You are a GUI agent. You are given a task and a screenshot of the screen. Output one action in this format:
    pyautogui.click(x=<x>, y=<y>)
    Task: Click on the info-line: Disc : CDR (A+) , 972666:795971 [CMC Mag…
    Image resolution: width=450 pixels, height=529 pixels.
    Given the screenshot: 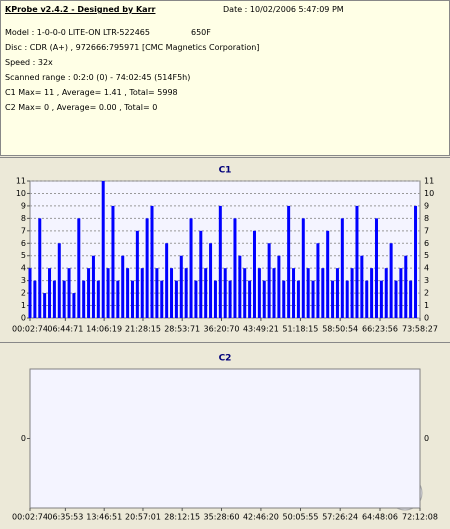 What is the action you would take?
    pyautogui.click(x=132, y=47)
    